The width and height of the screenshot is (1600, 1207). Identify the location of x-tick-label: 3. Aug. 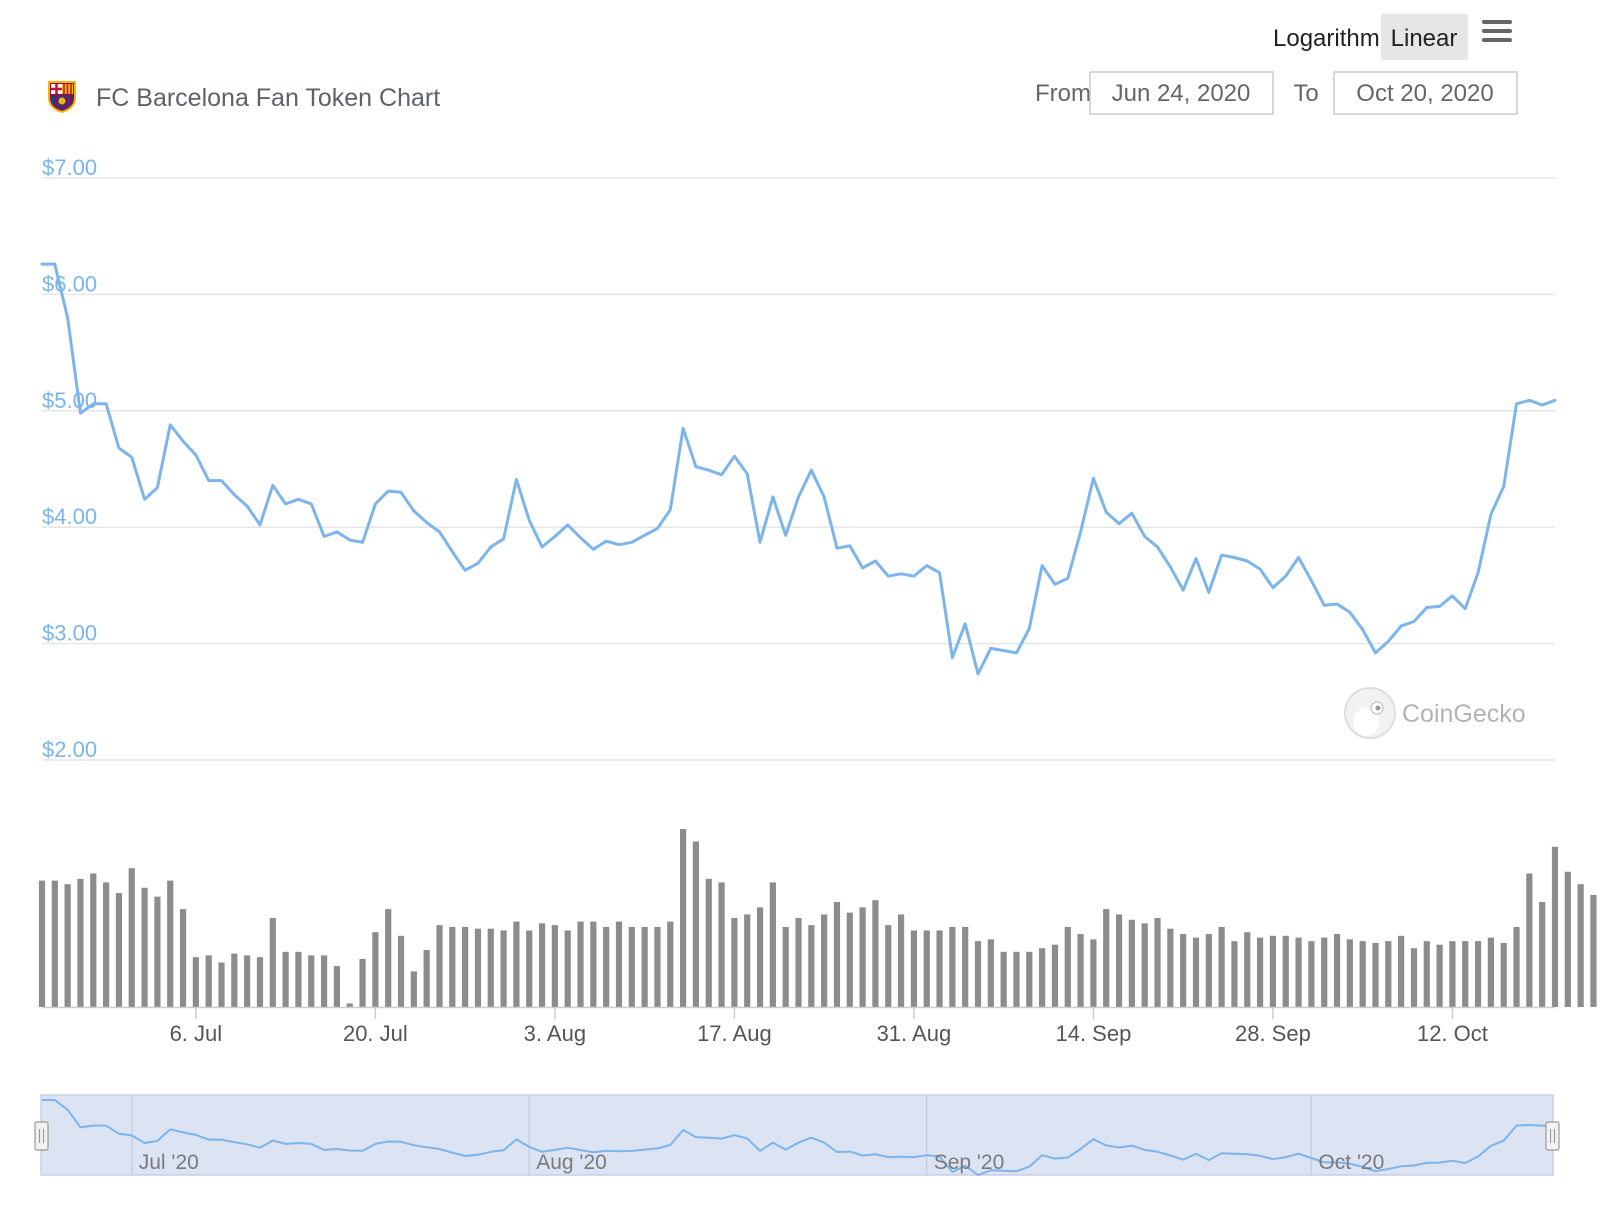
(555, 1033).